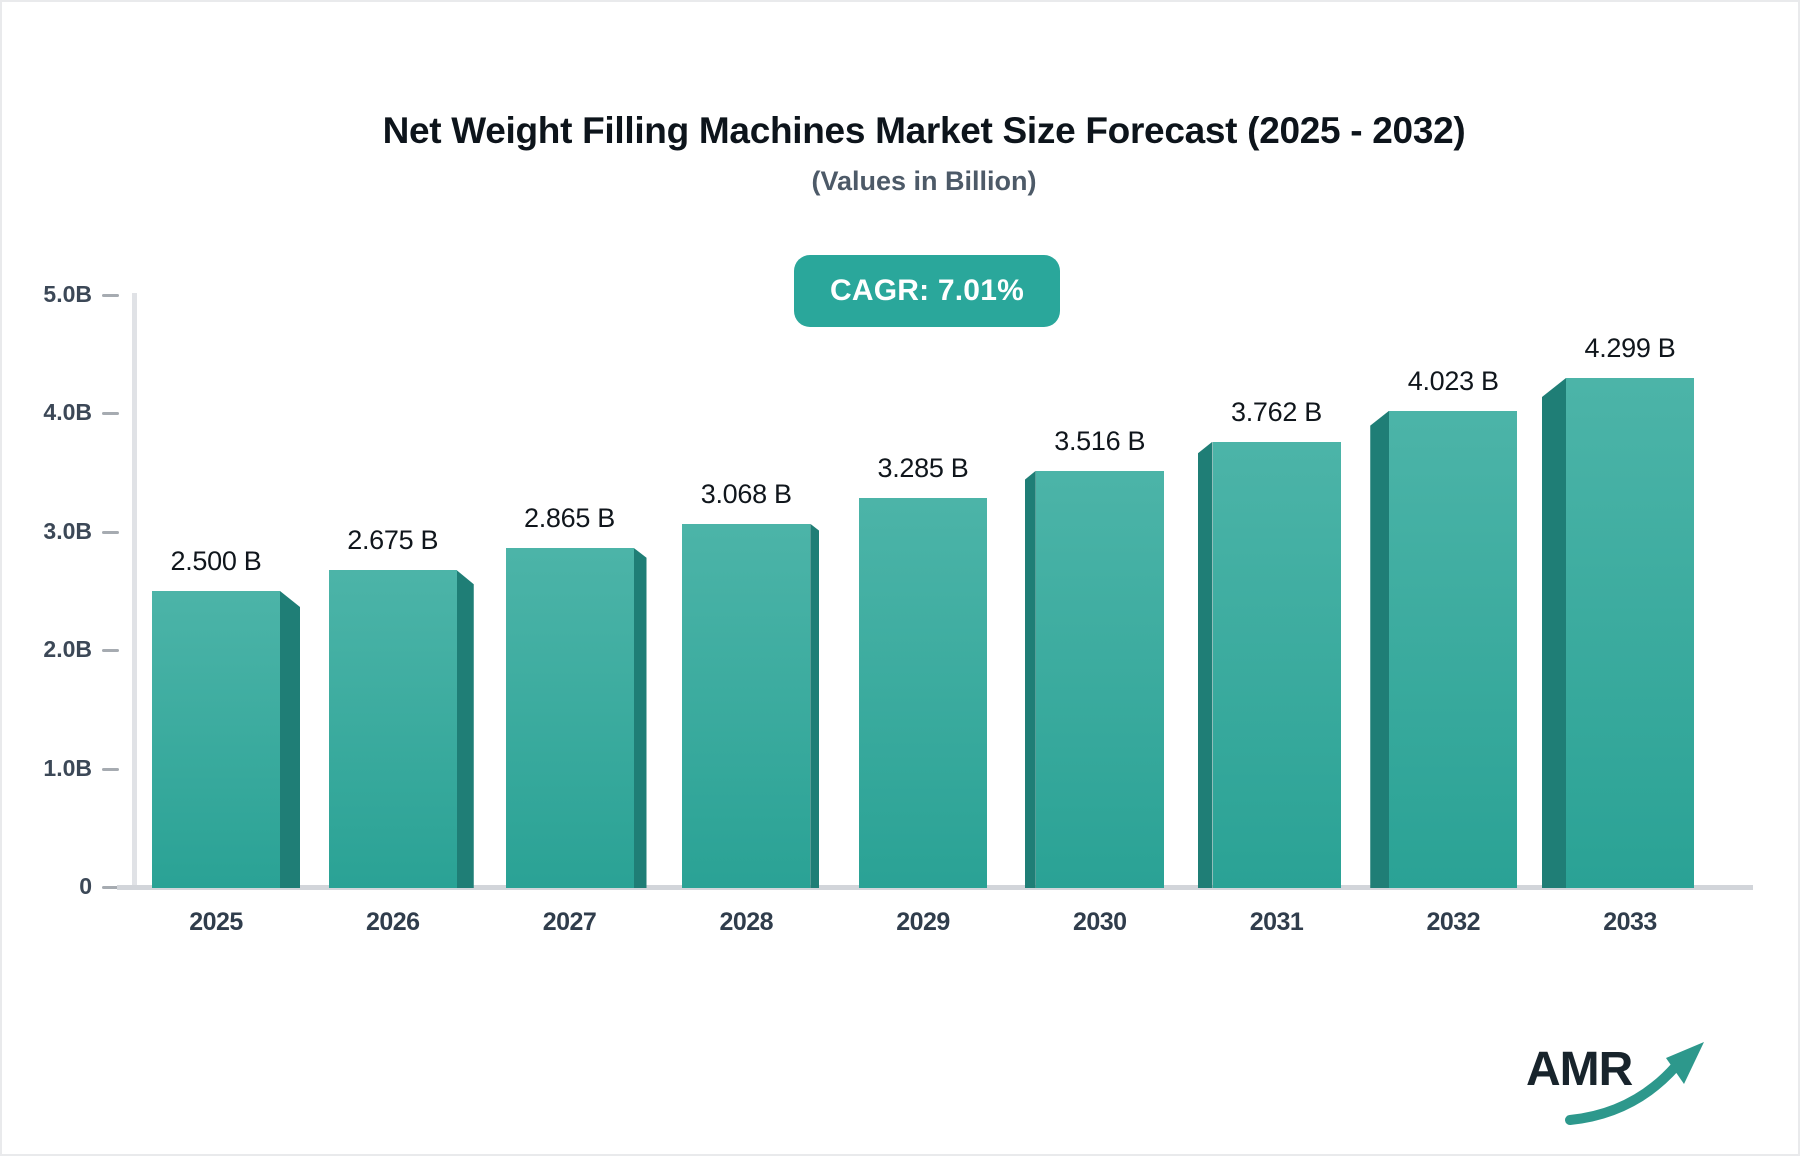  Describe the element at coordinates (85, 886) in the screenshot. I see `y-axis-tick-label: 0` at that location.